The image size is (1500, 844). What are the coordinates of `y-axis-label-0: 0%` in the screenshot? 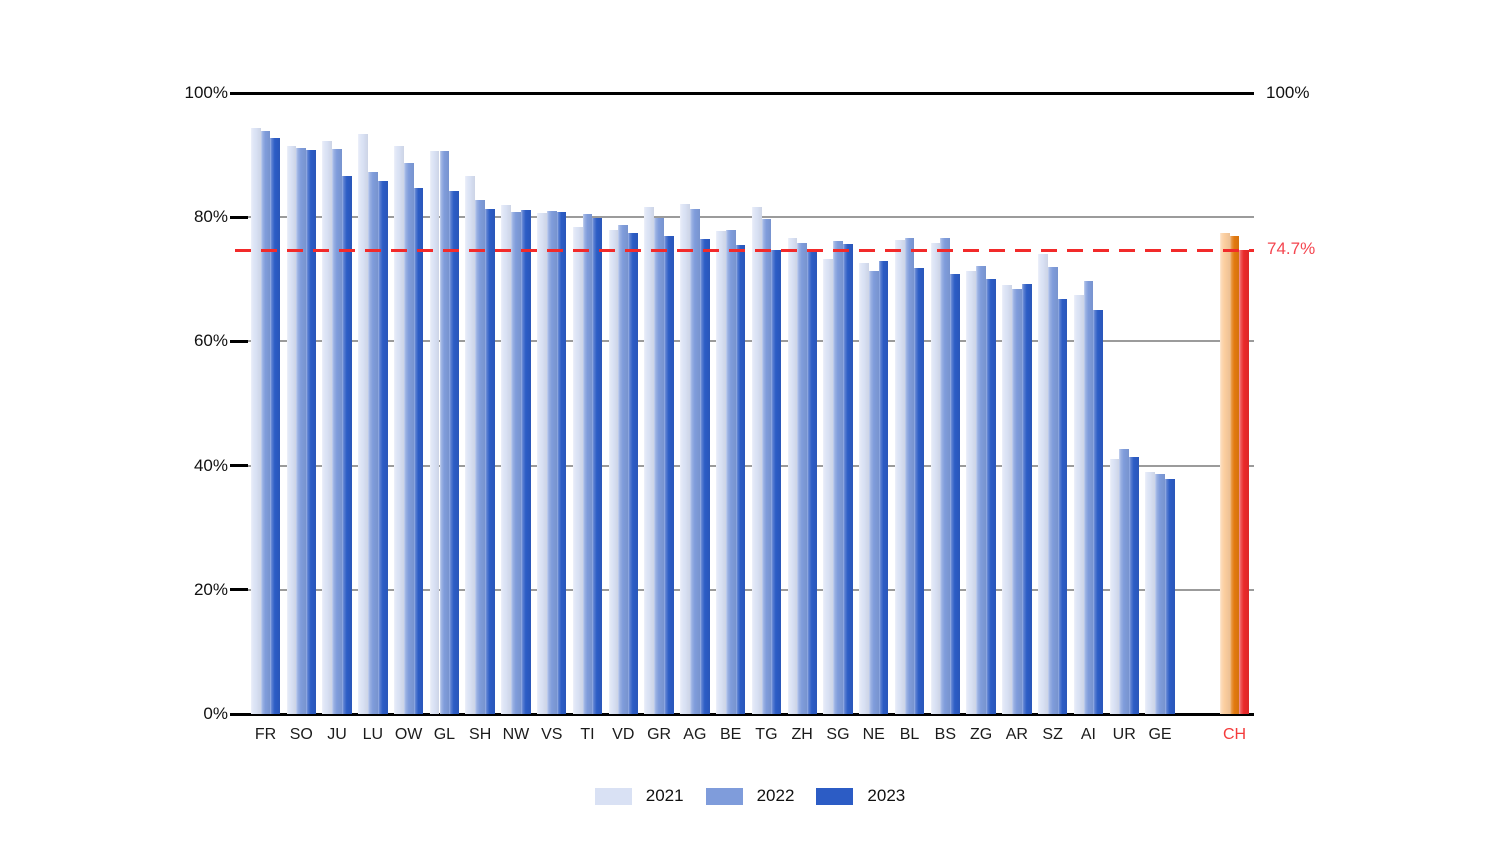 It's located at (215, 713).